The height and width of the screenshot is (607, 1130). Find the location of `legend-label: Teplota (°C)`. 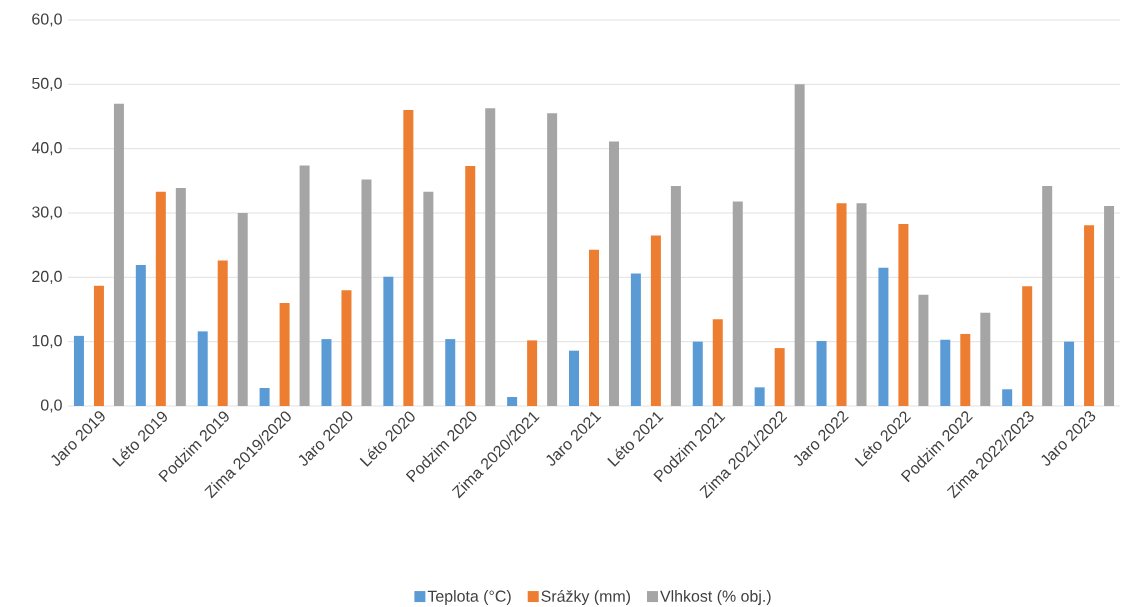

legend-label: Teplota (°C) is located at coordinates (469, 597).